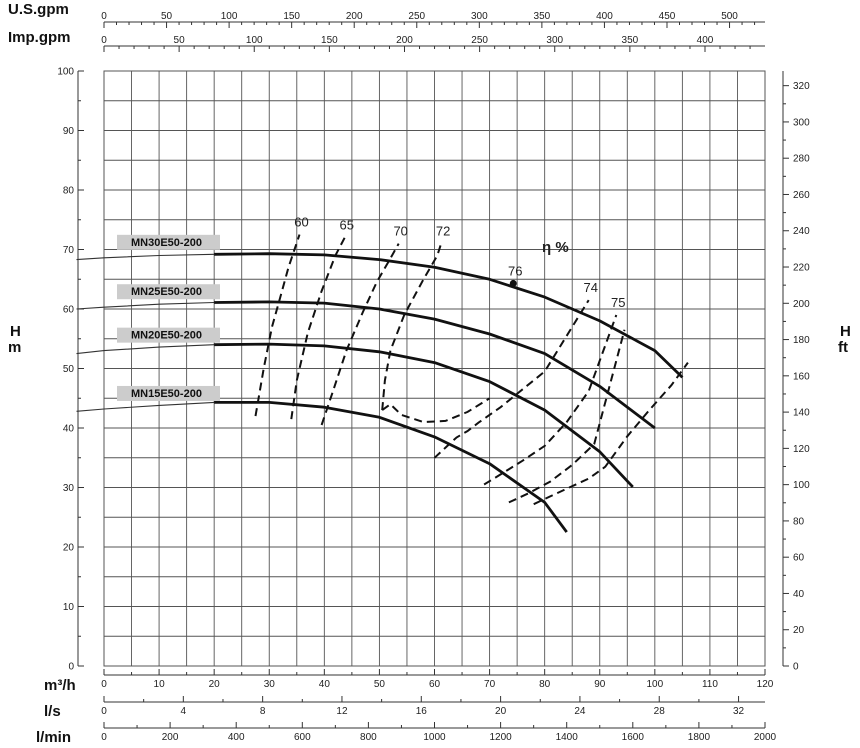 The image size is (860, 748). I want to click on lmin-axis-title: l/min, so click(53, 737).